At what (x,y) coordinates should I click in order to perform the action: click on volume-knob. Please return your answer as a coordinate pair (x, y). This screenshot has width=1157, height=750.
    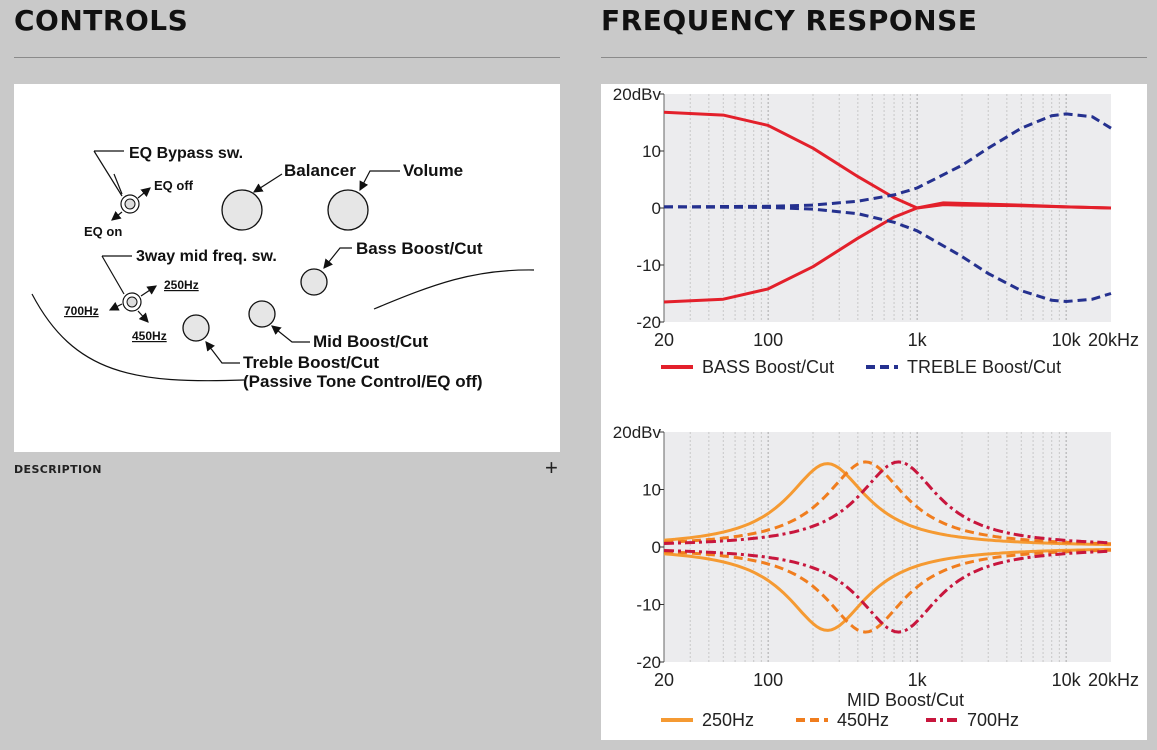
    Looking at the image, I should click on (348, 210).